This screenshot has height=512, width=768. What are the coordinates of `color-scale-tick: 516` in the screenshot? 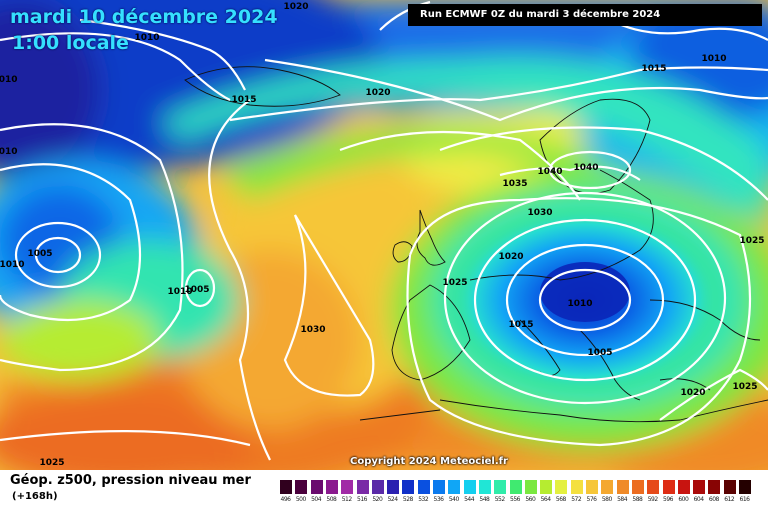 It's located at (362, 499).